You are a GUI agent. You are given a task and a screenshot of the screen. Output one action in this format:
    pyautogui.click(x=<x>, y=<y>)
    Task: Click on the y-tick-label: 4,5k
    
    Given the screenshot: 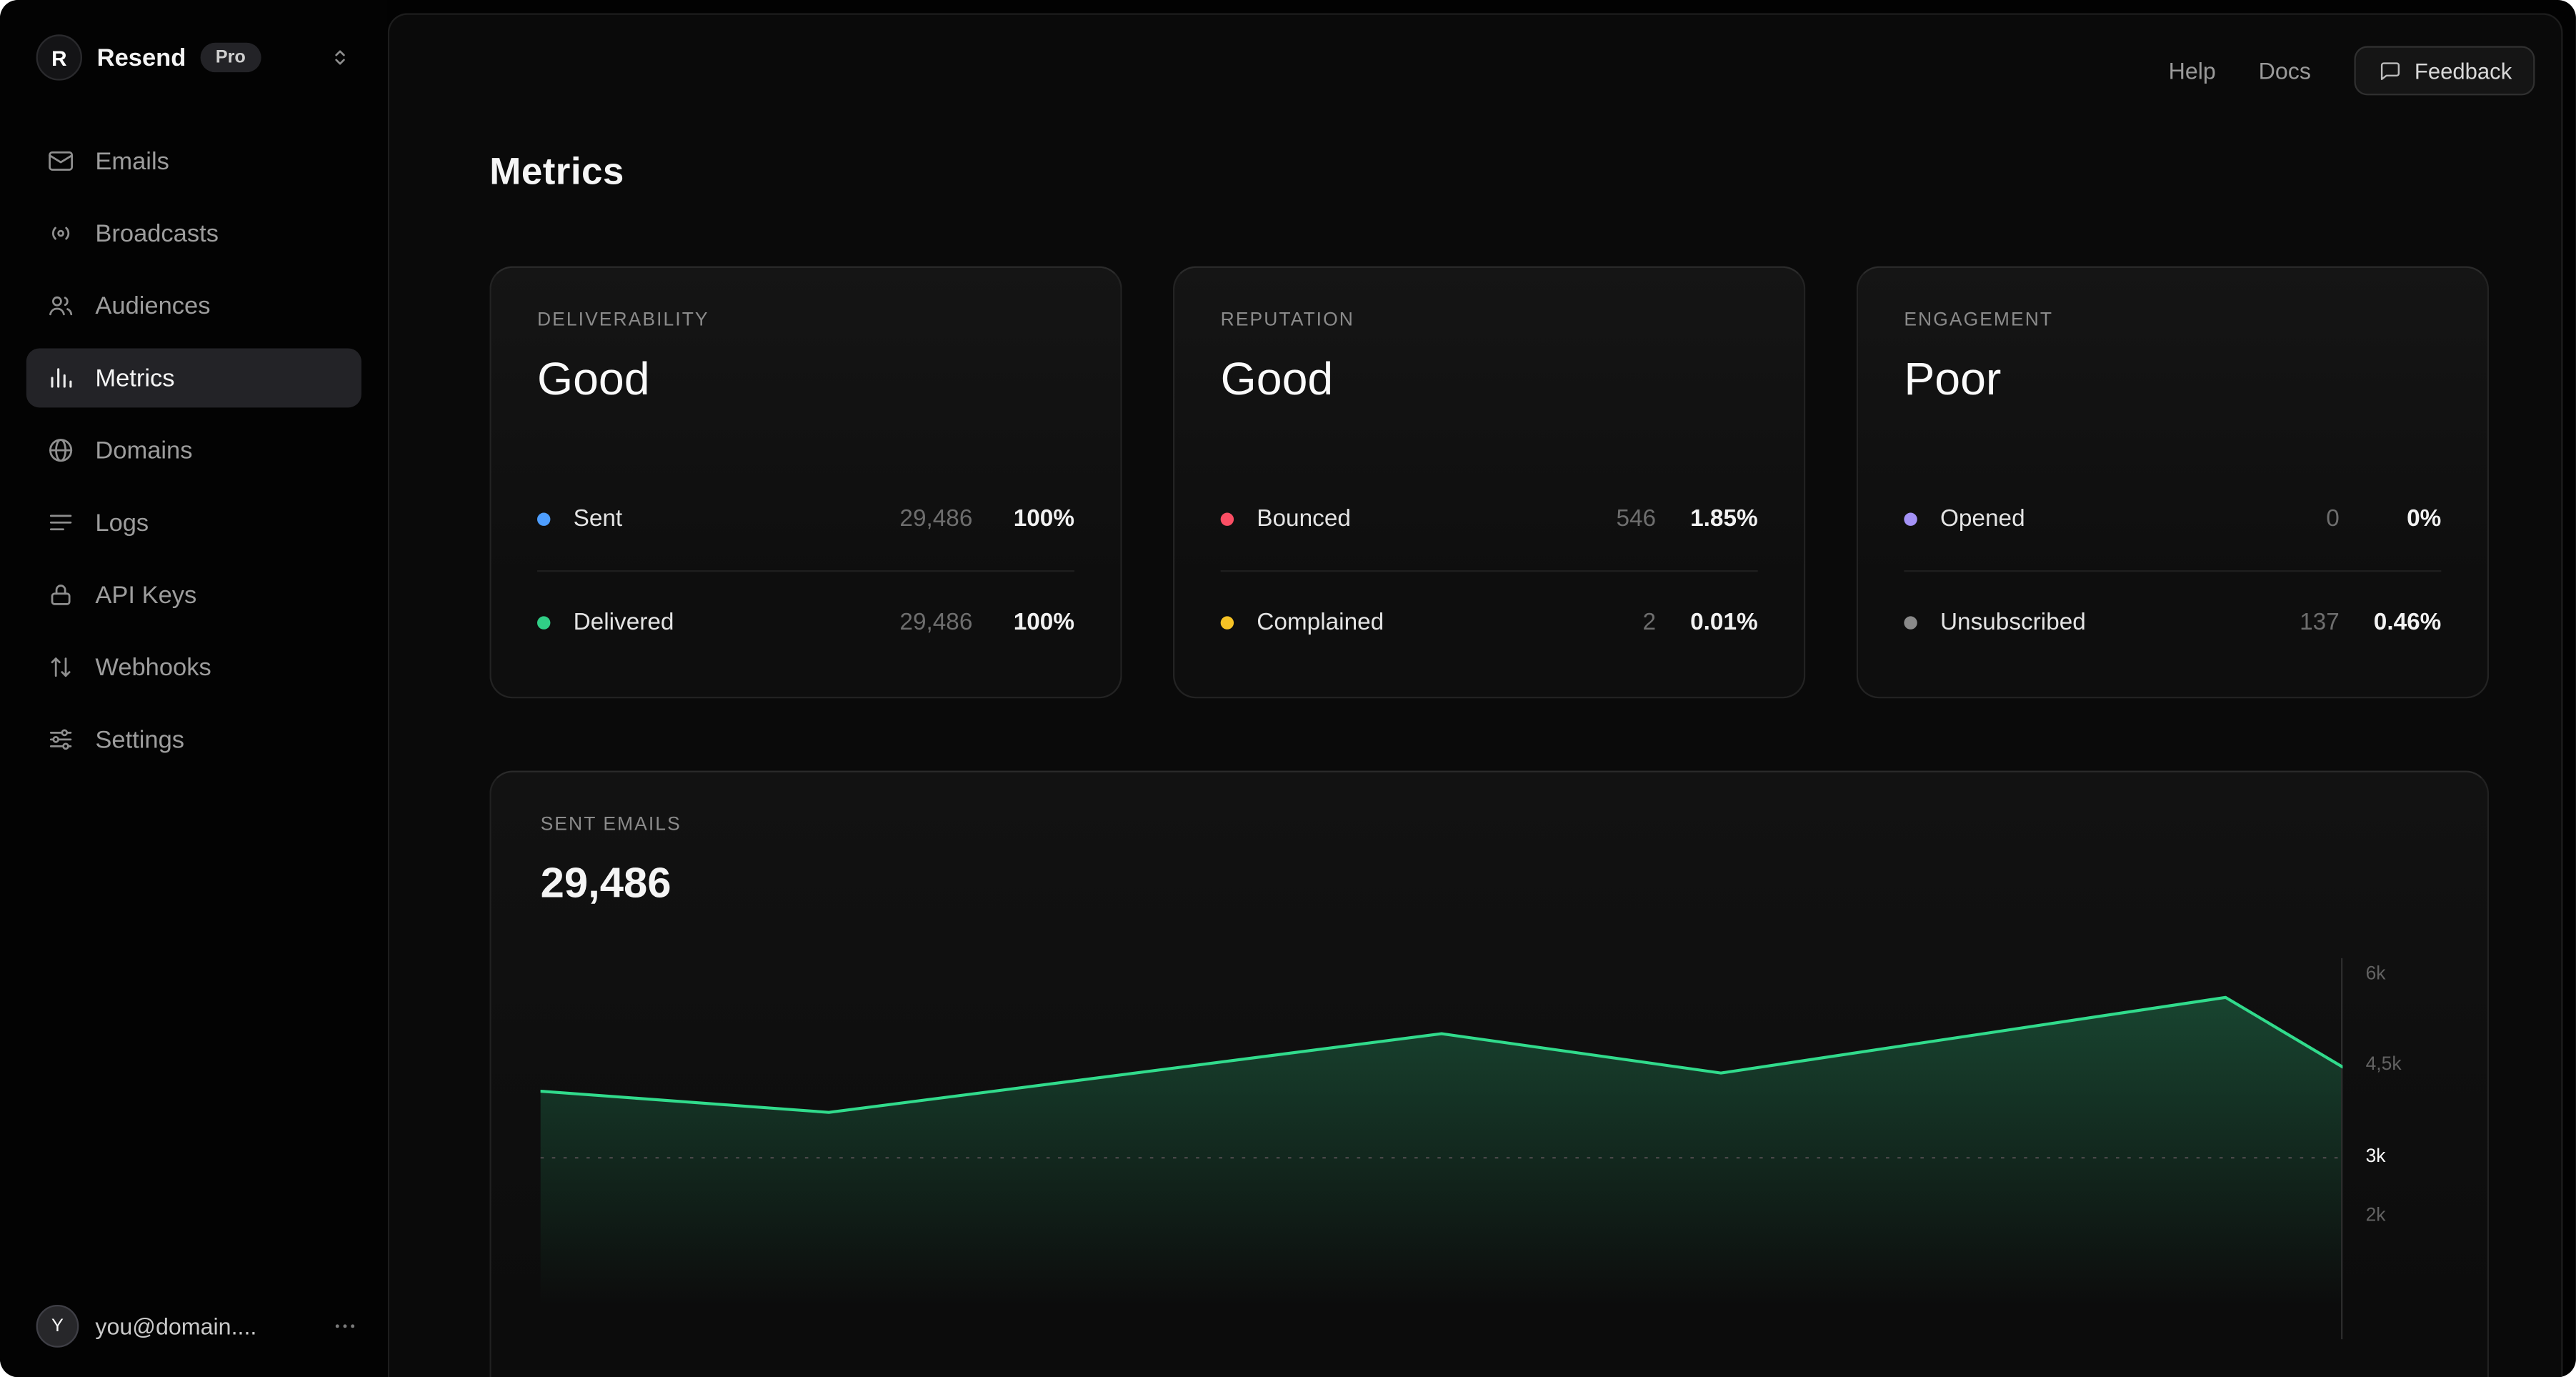 What is the action you would take?
    pyautogui.click(x=2383, y=1065)
    